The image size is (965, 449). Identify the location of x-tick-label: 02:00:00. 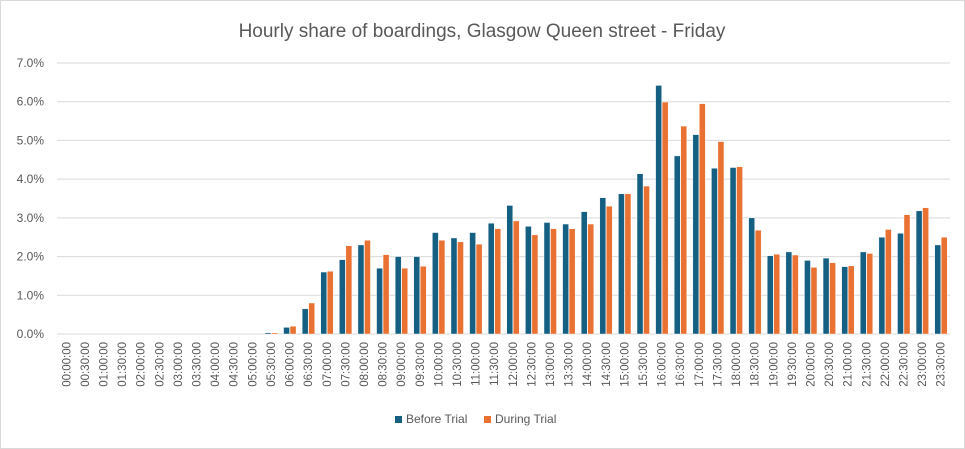
(142, 364).